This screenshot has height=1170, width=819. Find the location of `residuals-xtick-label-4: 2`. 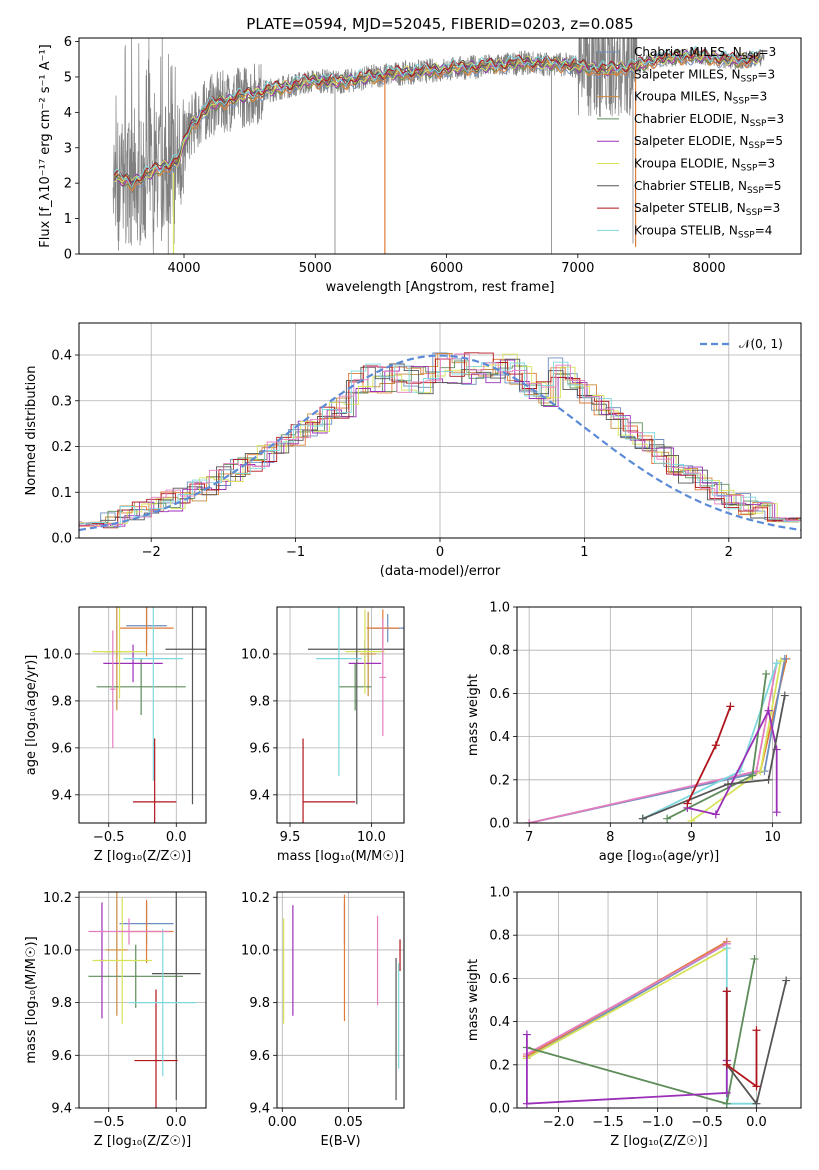

residuals-xtick-label-4: 2 is located at coordinates (729, 552).